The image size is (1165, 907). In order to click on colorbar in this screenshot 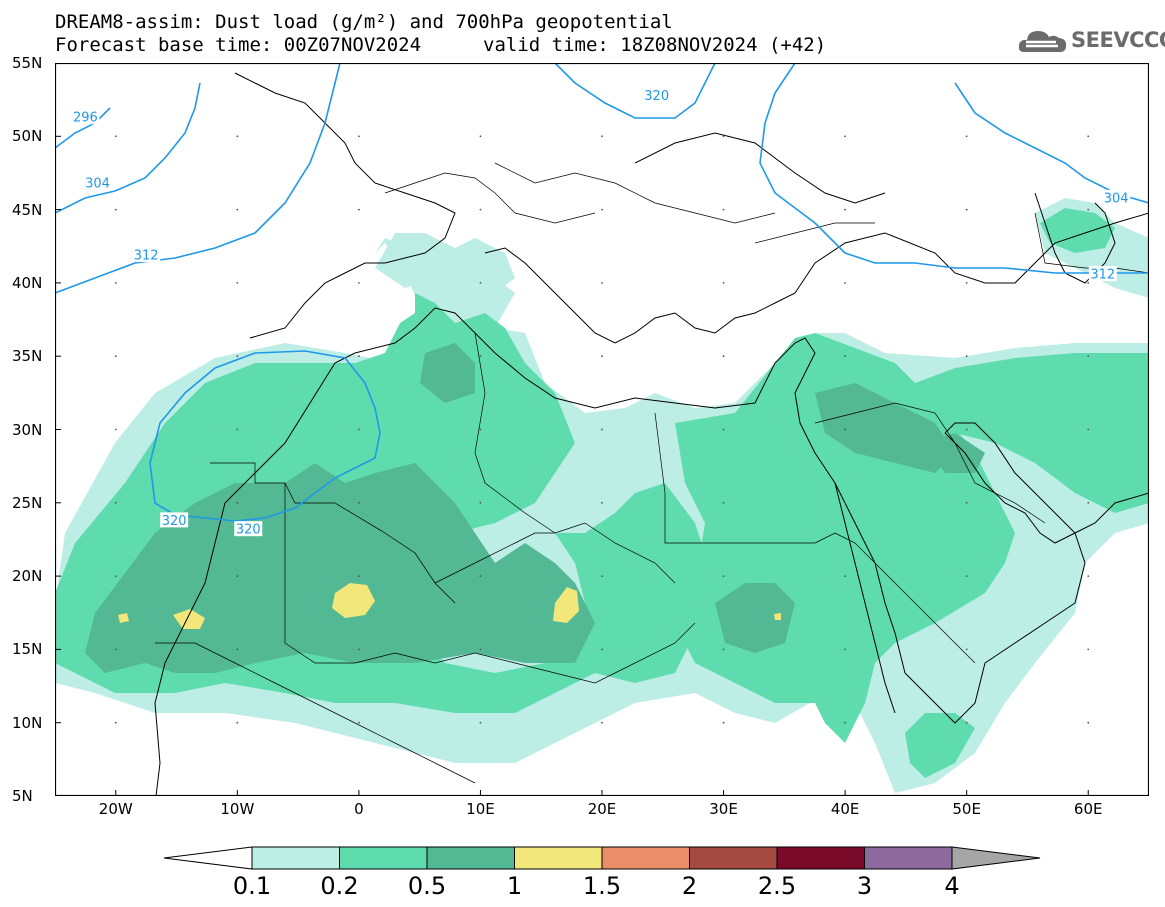, I will do `click(602, 858)`.